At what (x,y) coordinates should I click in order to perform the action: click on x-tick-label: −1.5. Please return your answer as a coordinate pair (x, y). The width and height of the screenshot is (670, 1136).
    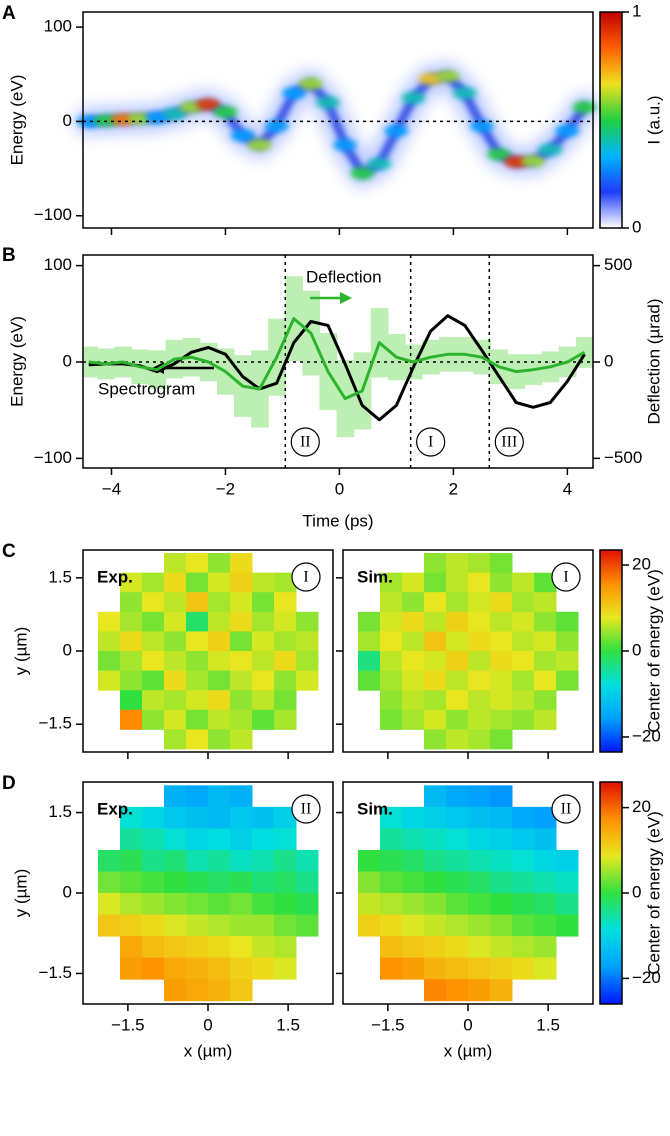
    Looking at the image, I should click on (128, 1024).